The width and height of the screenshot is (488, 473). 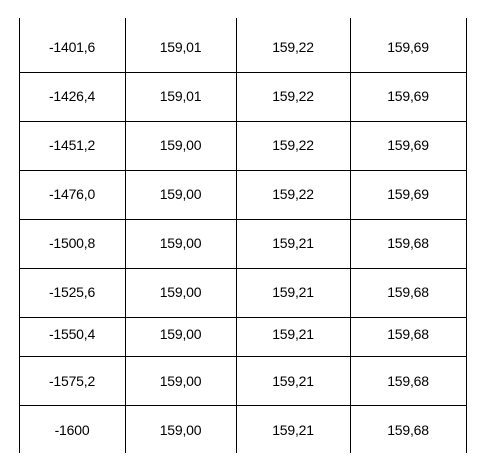 I want to click on table-cell: -1476,0, so click(x=72, y=193).